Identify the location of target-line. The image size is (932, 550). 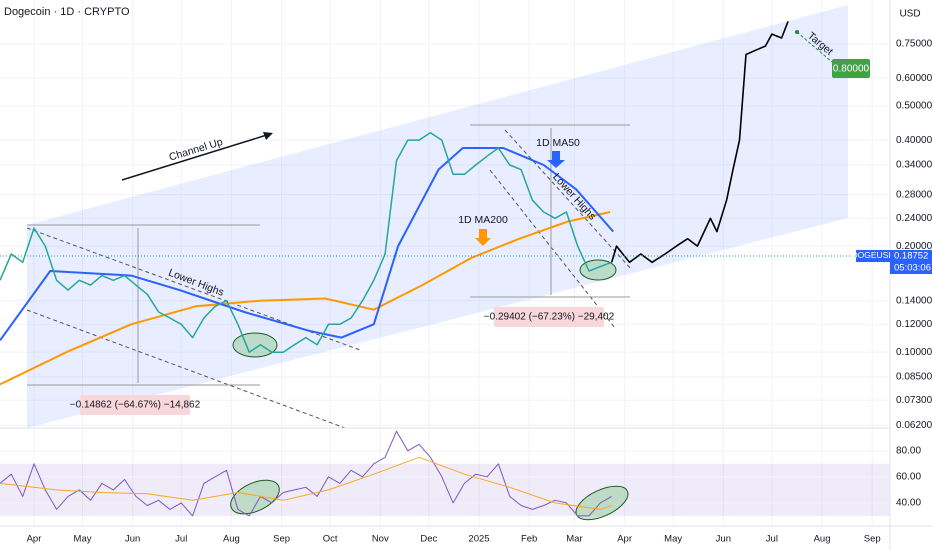
(814, 47).